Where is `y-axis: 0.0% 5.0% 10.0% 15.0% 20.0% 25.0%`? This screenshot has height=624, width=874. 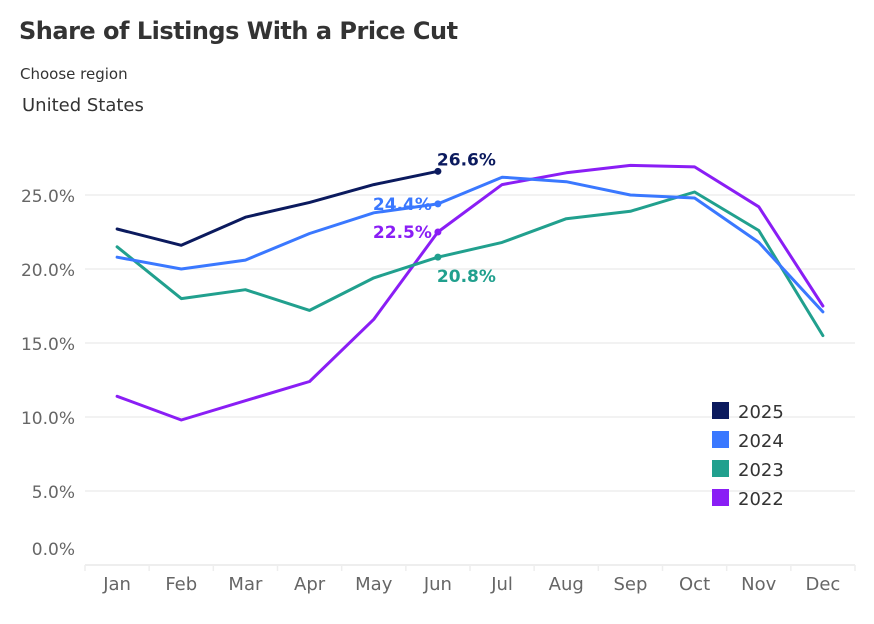
y-axis: 0.0% 5.0% 10.0% 15.0% 20.0% 25.0% is located at coordinates (48, 373).